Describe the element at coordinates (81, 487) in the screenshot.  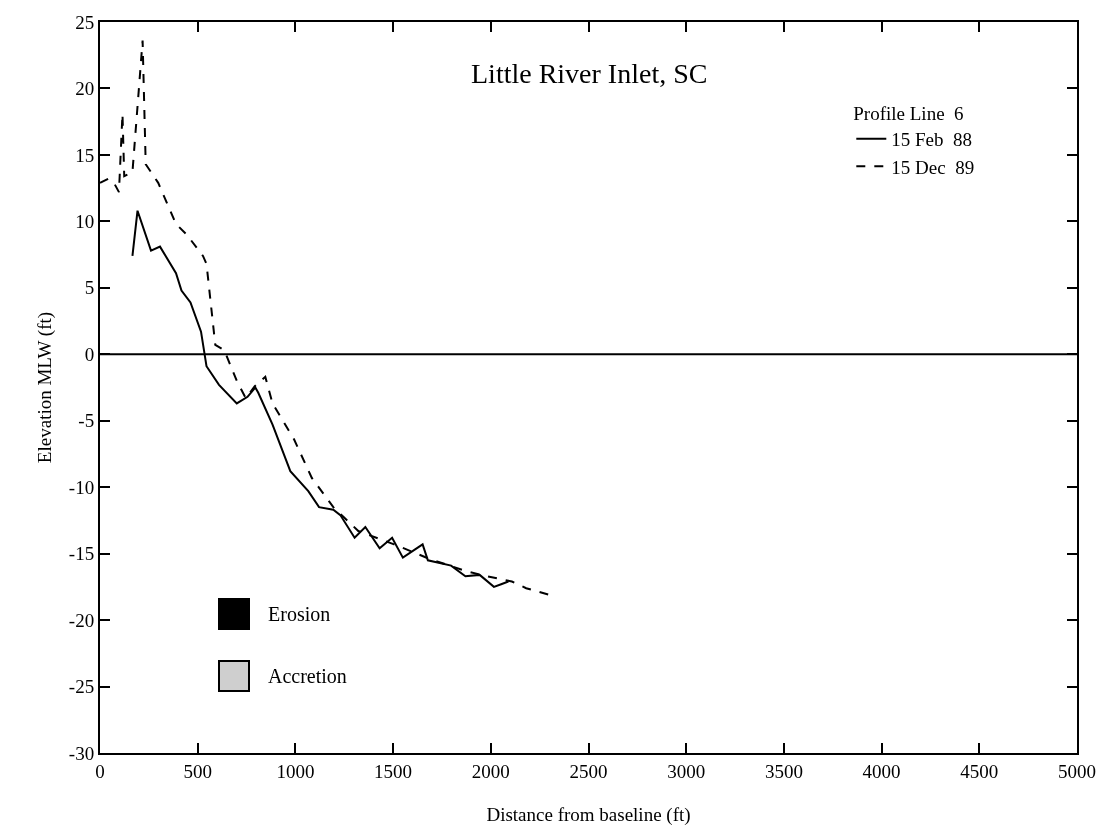
I see `y-tick-label: -10` at that location.